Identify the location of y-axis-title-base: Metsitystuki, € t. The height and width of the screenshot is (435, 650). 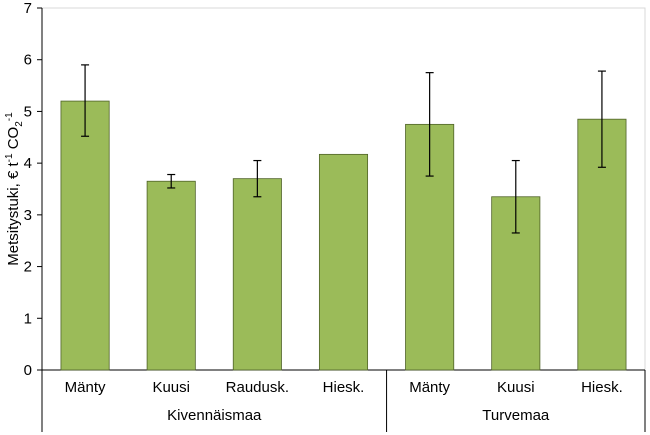
(13, 214).